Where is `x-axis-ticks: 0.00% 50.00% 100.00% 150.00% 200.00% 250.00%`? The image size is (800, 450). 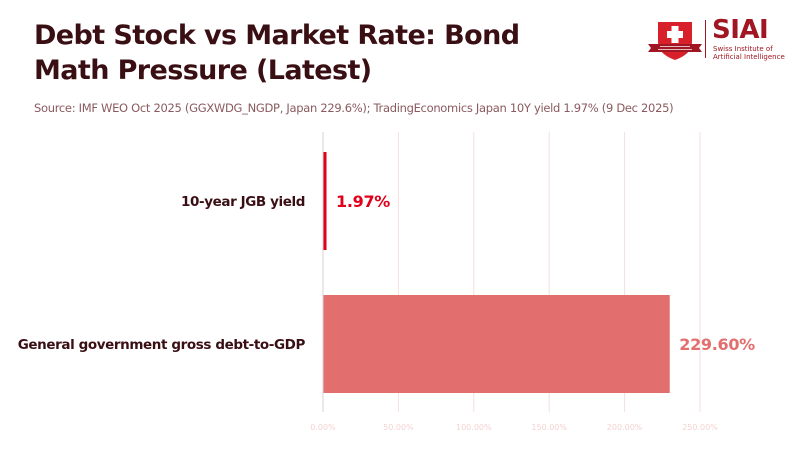
x-axis-ticks: 0.00% 50.00% 100.00% 150.00% 200.00% 250.00% is located at coordinates (514, 427).